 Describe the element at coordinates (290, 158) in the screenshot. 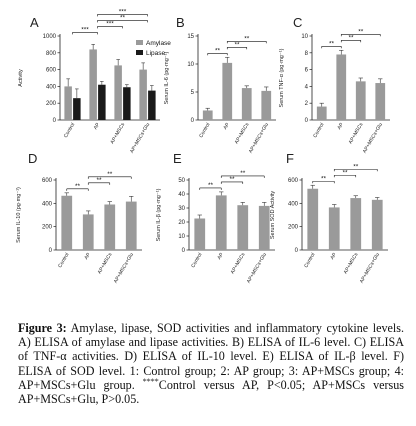

I see `panel-f-letter: F` at that location.